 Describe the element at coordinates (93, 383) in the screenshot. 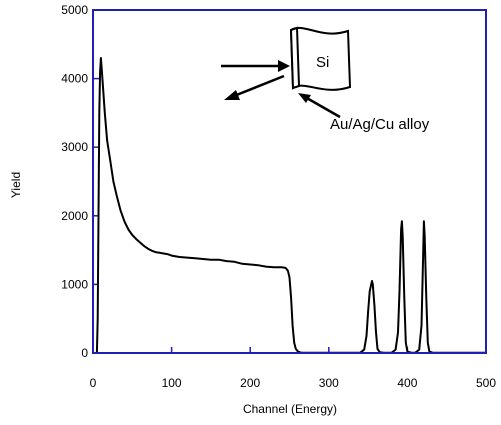

I see `x-tick-label: 0` at that location.